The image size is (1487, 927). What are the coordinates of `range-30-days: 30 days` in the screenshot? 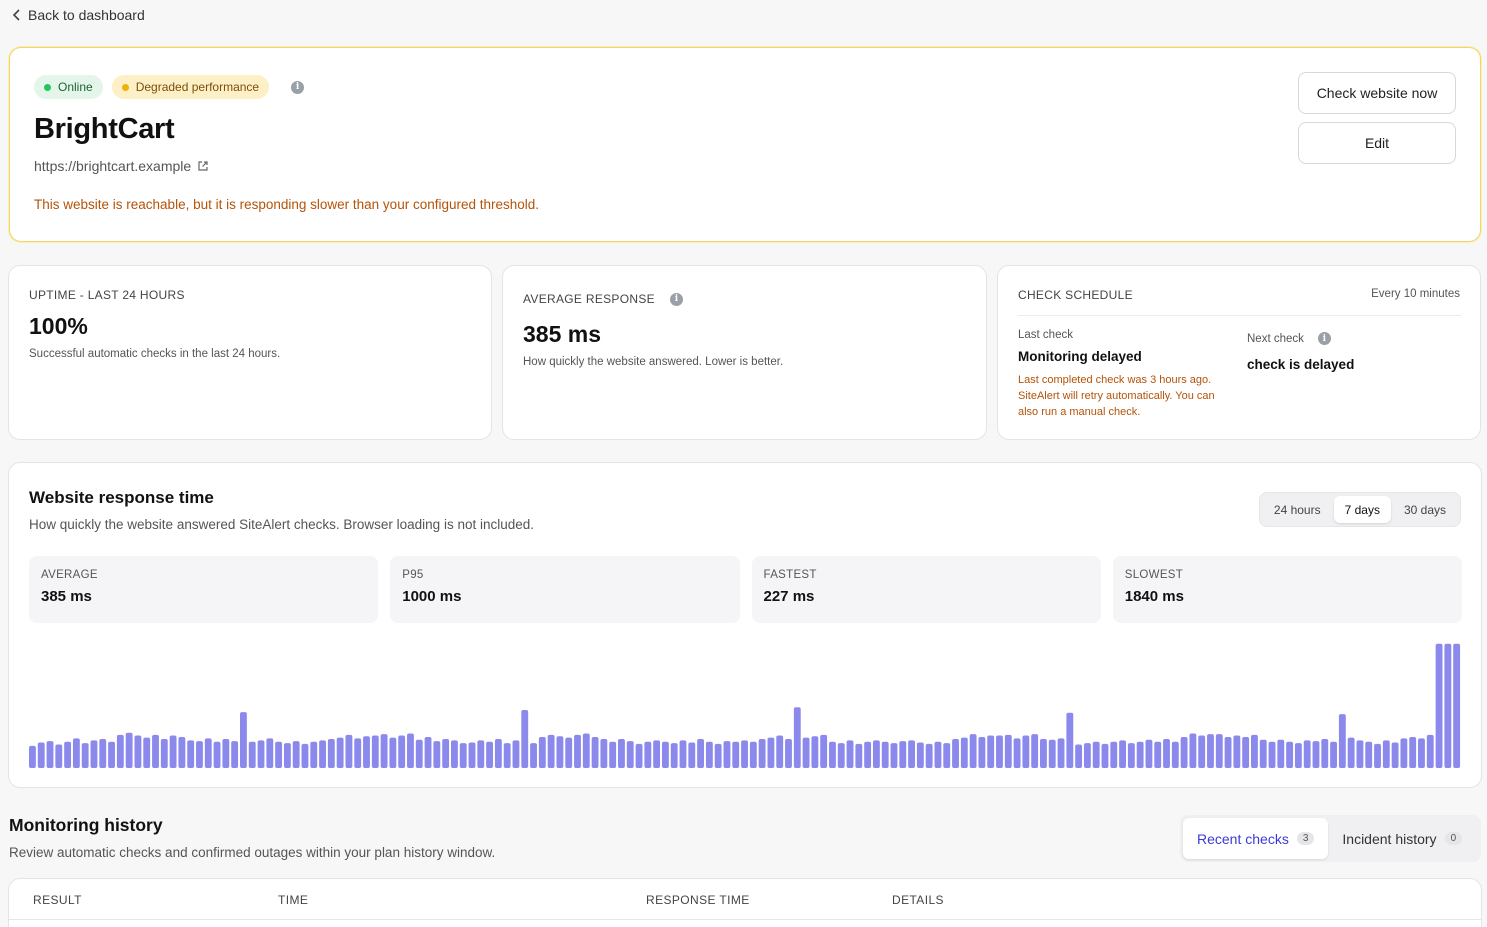 It's located at (1424, 509).